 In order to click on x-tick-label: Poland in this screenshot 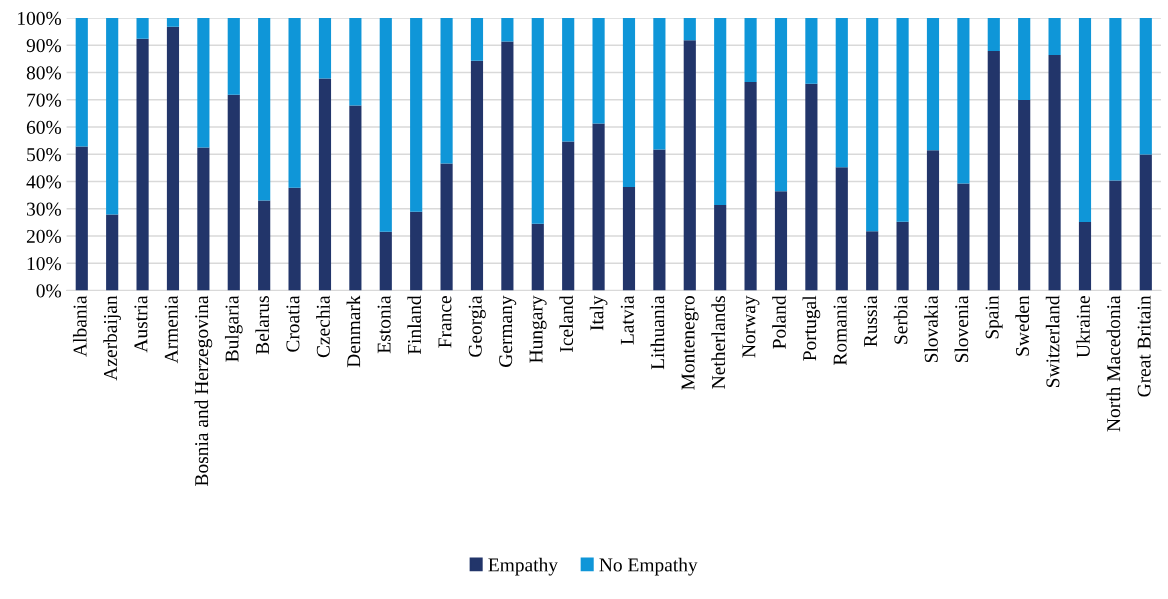, I will do `click(779, 322)`.